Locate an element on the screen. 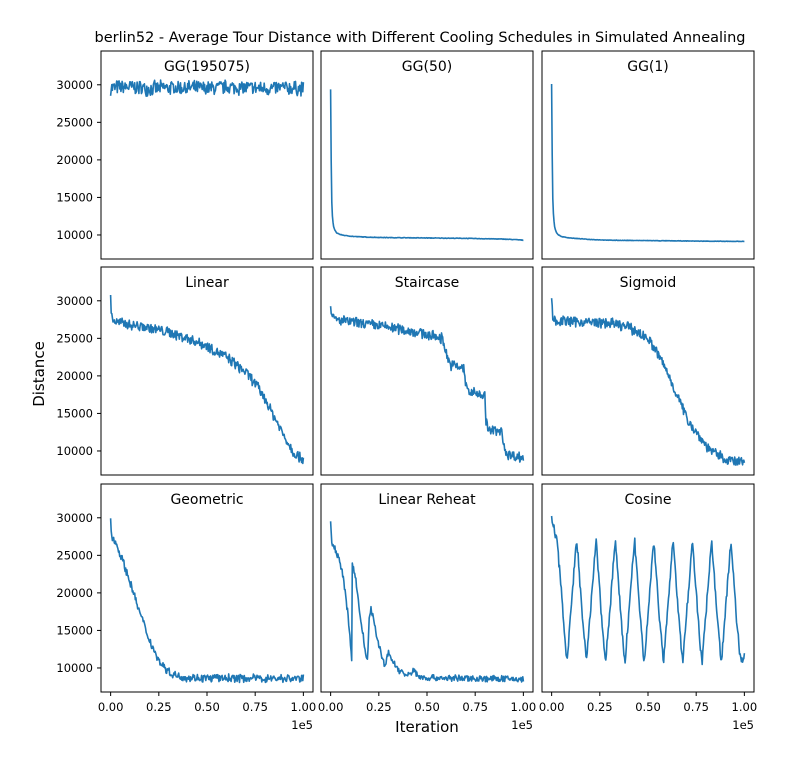 This screenshot has width=788, height=769. subplot-title: Linear is located at coordinates (207, 283).